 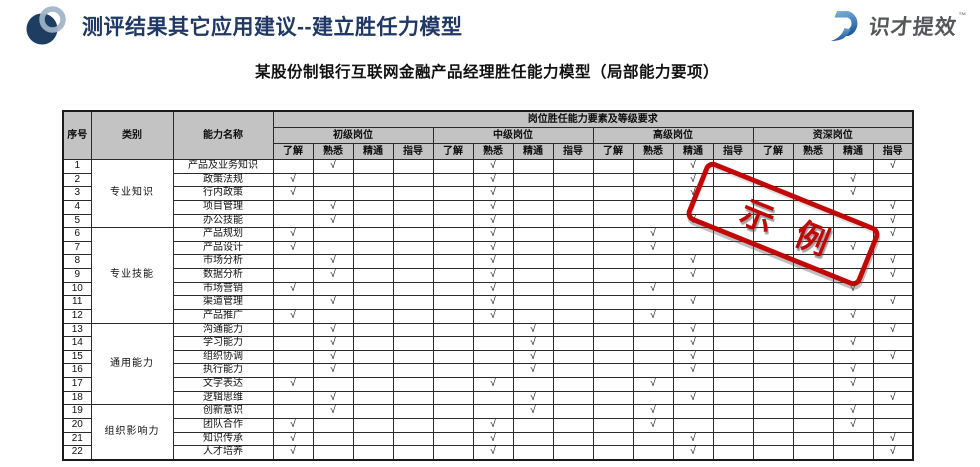 I want to click on level-header-3-3: 精通, so click(x=693, y=151).